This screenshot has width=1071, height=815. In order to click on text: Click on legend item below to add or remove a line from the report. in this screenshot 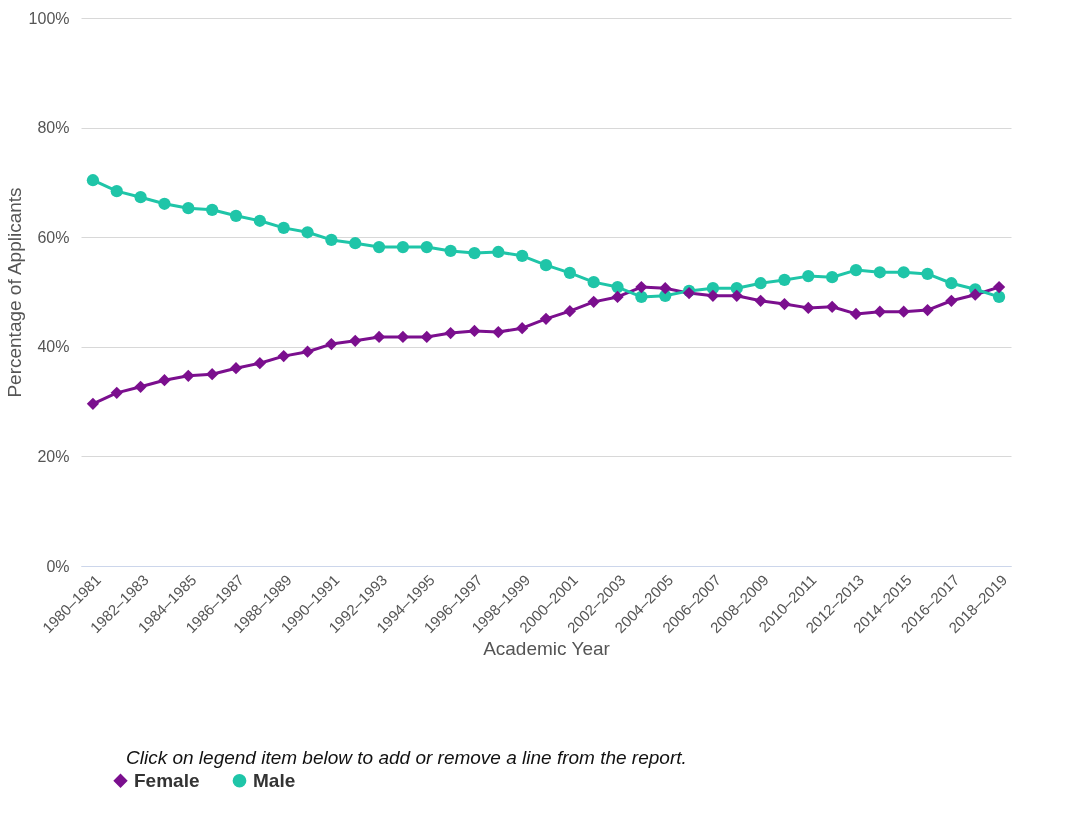, I will do `click(406, 757)`.